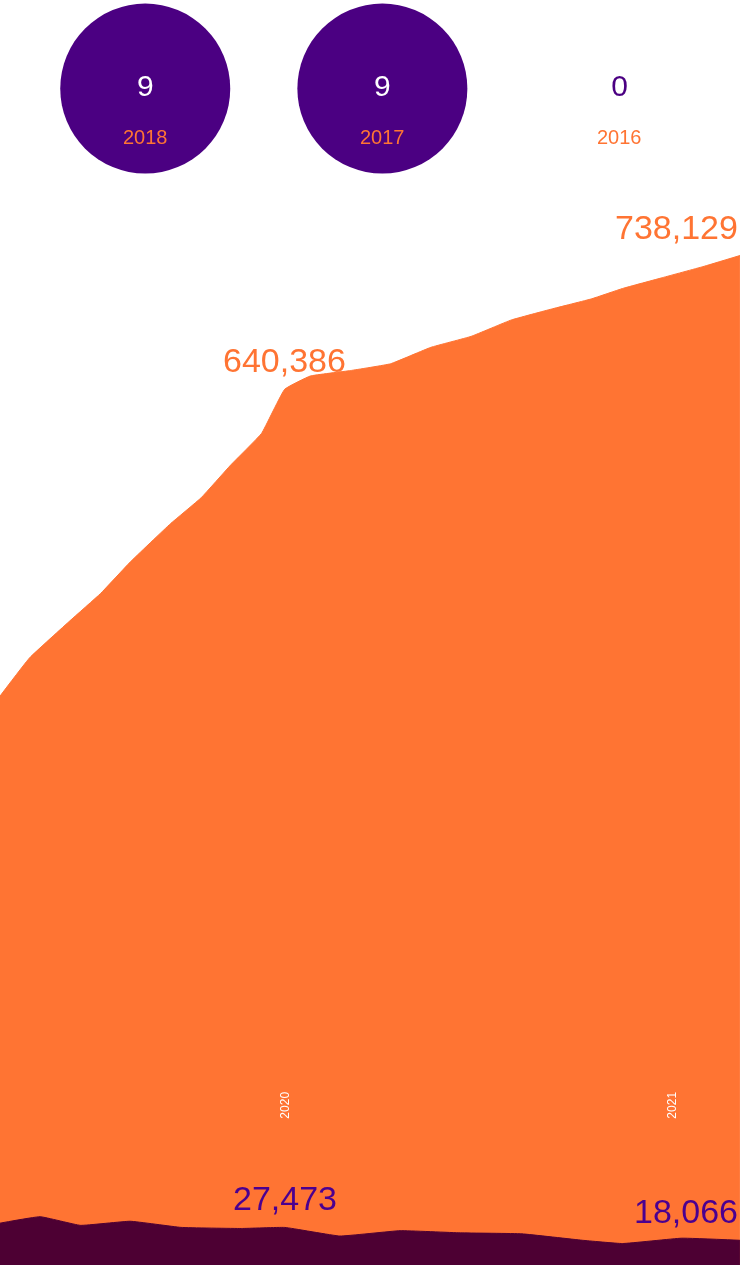 The height and width of the screenshot is (1265, 741). Describe the element at coordinates (686, 1211) in the screenshot. I see `data-label: 18,066` at that location.